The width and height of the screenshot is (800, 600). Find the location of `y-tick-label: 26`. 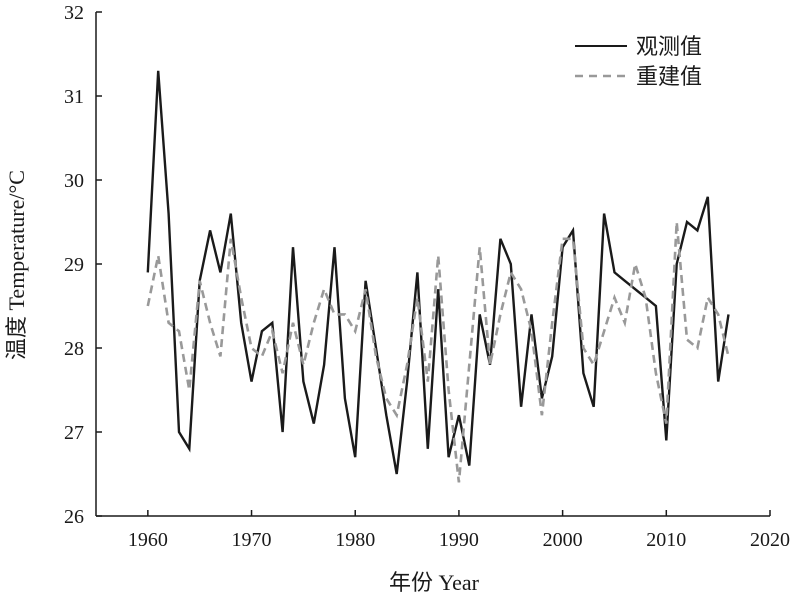

y-tick-label: 26 is located at coordinates (74, 517).